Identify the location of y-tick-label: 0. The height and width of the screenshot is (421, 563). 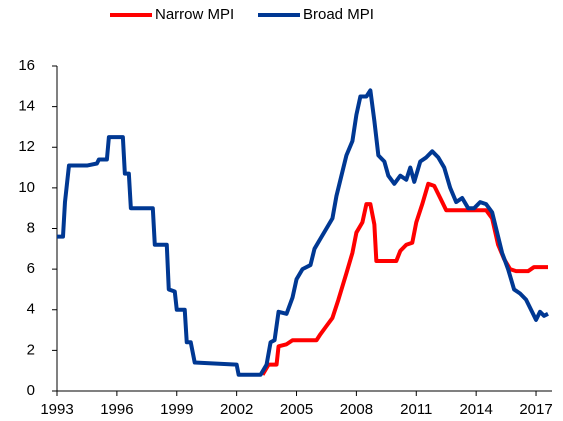
(31, 390).